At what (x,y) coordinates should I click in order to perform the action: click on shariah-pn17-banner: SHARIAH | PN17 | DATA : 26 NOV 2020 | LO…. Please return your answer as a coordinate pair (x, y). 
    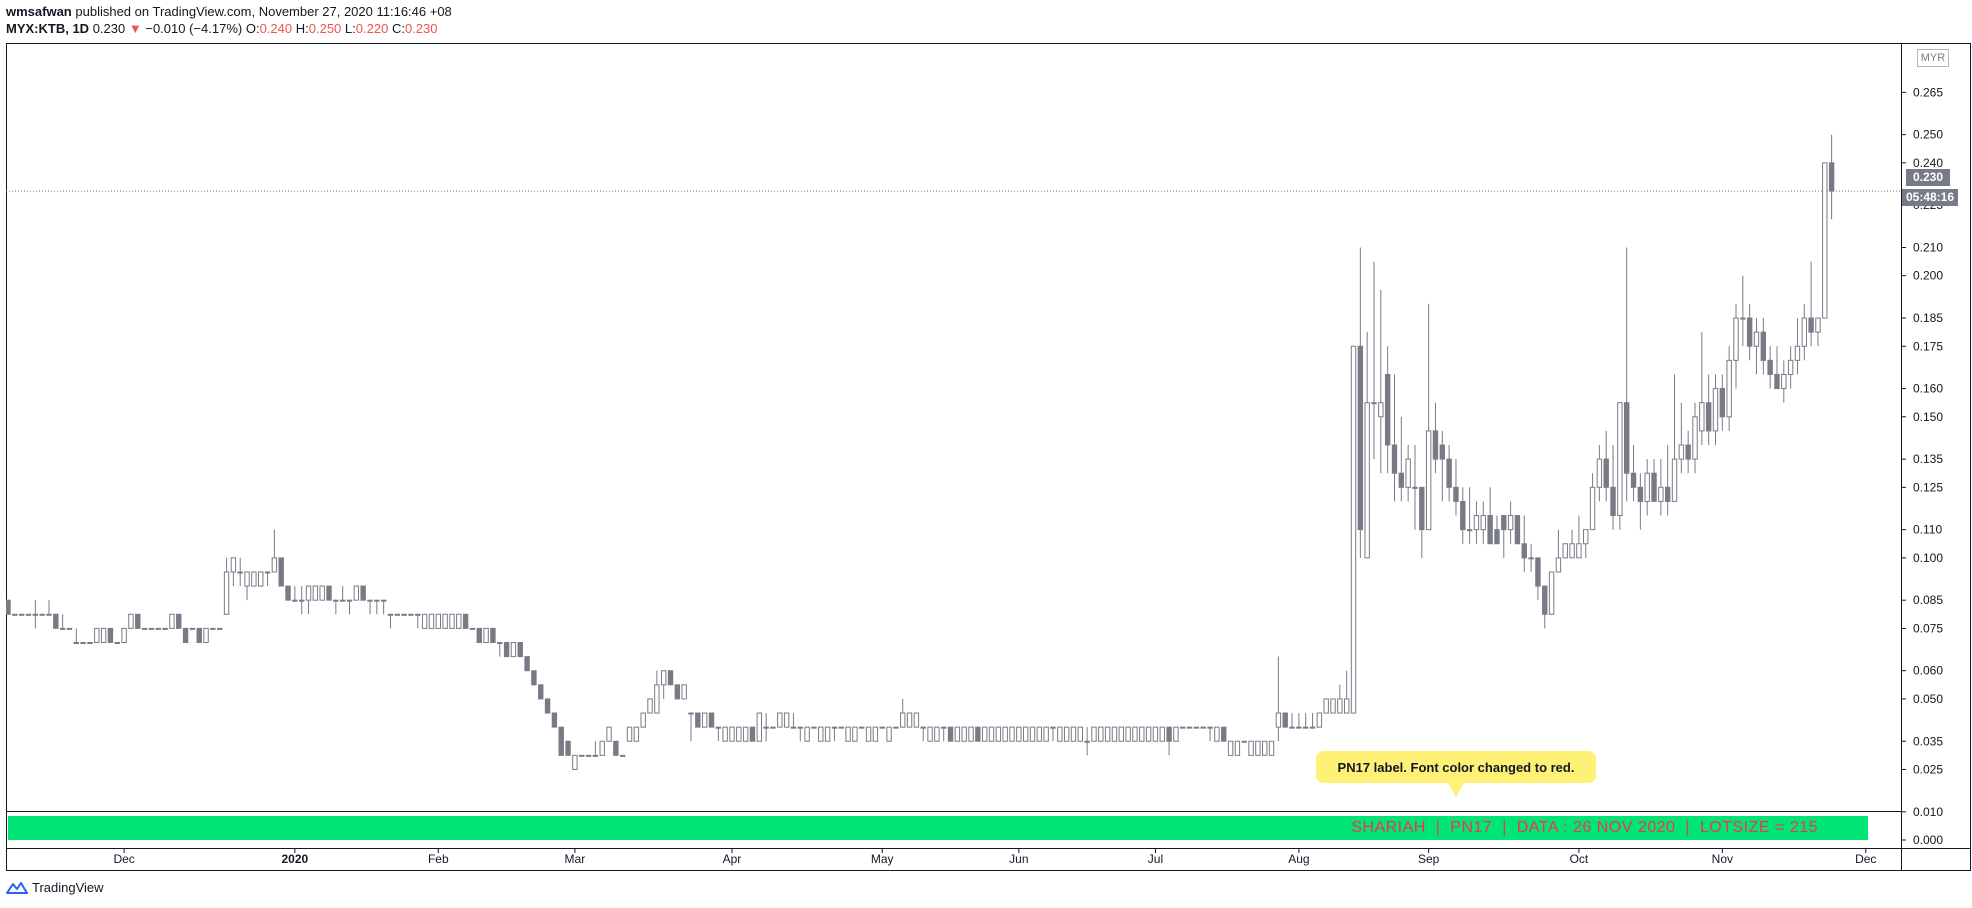
    Looking at the image, I should click on (938, 828).